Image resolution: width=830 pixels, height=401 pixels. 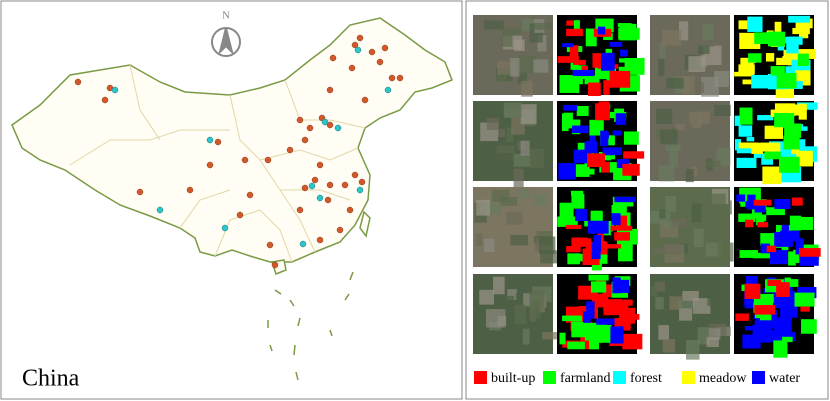 What do you see at coordinates (226, 16) in the screenshot?
I see `north-label: N` at bounding box center [226, 16].